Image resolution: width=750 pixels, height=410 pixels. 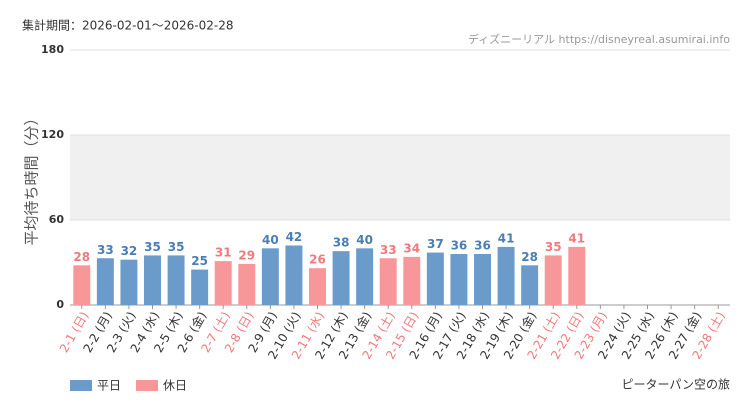 I want to click on y-tick-label: 180, so click(x=52, y=49).